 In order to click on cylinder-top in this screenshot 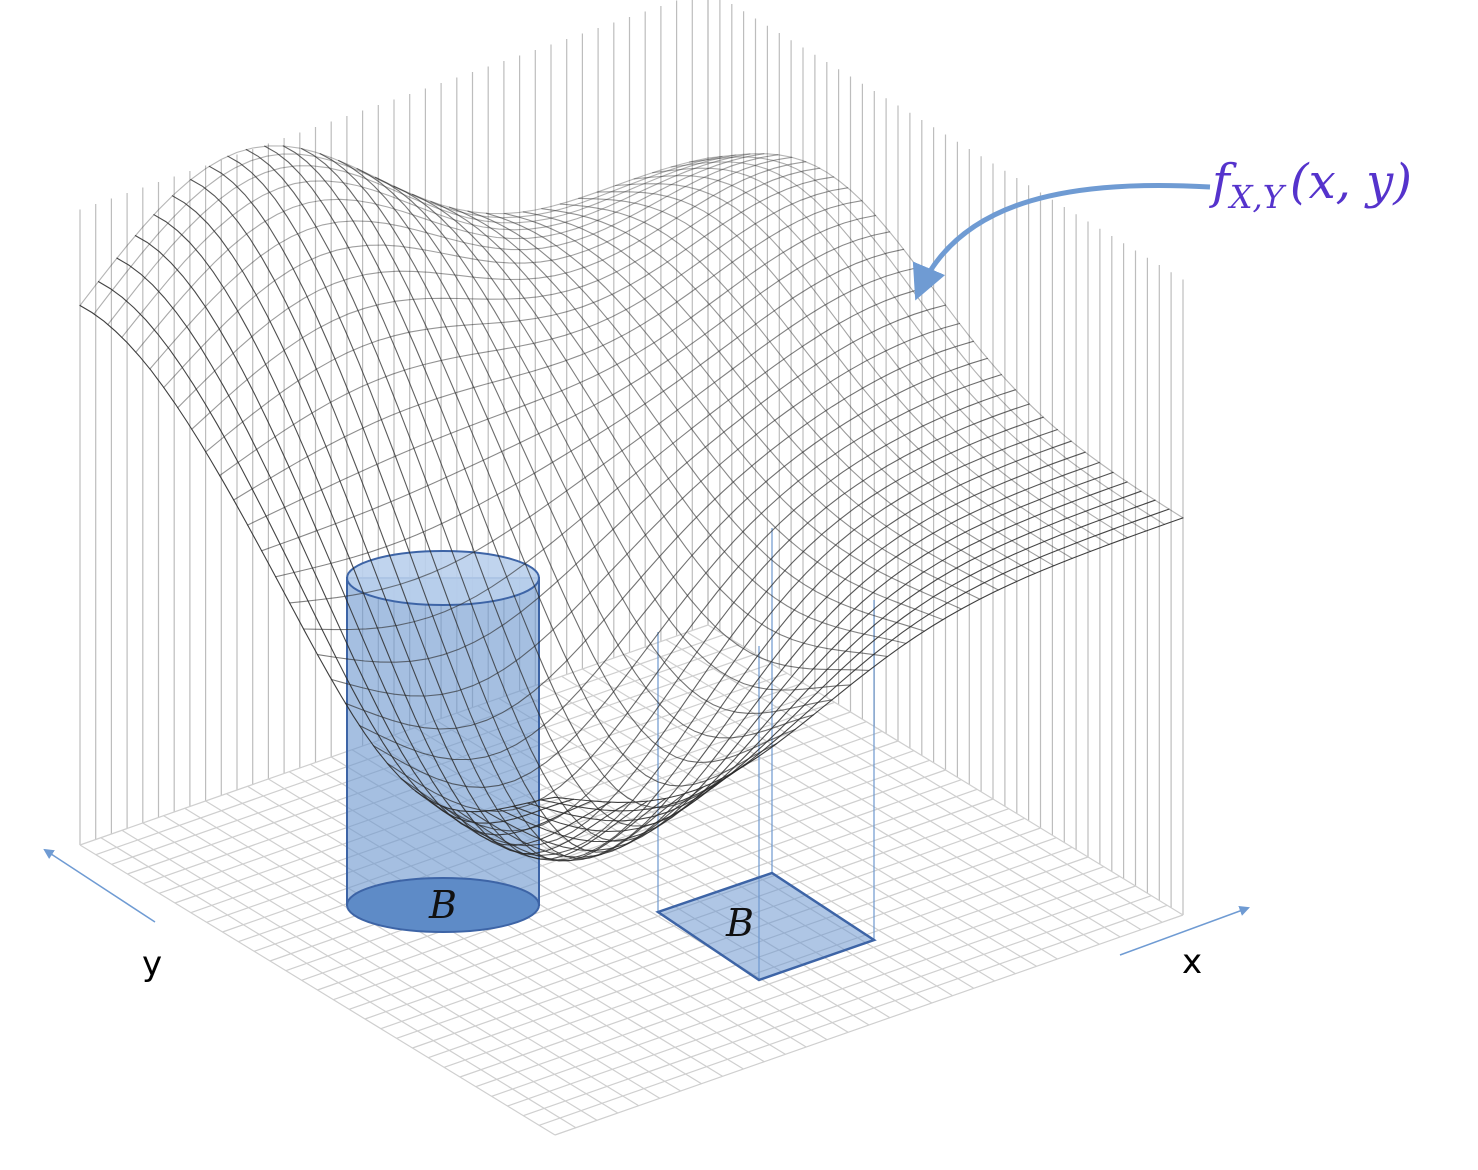, I will do `click(443, 578)`.